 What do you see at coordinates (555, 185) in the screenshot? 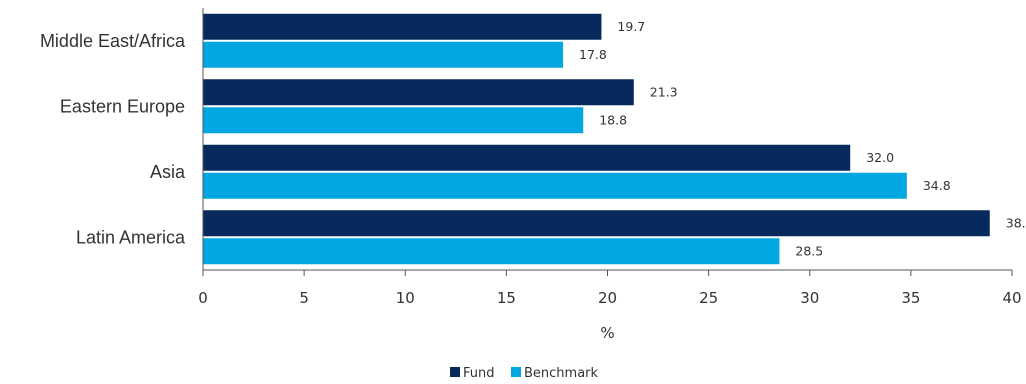
I see `bar-benchmark-asia` at bounding box center [555, 185].